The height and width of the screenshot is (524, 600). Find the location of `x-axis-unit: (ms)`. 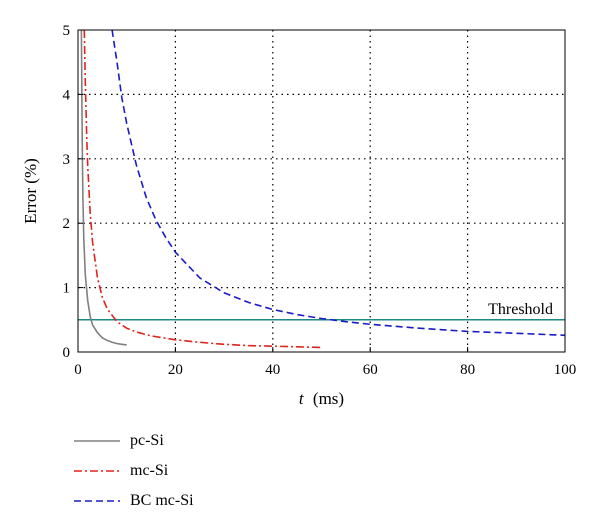

x-axis-unit: (ms) is located at coordinates (328, 398).